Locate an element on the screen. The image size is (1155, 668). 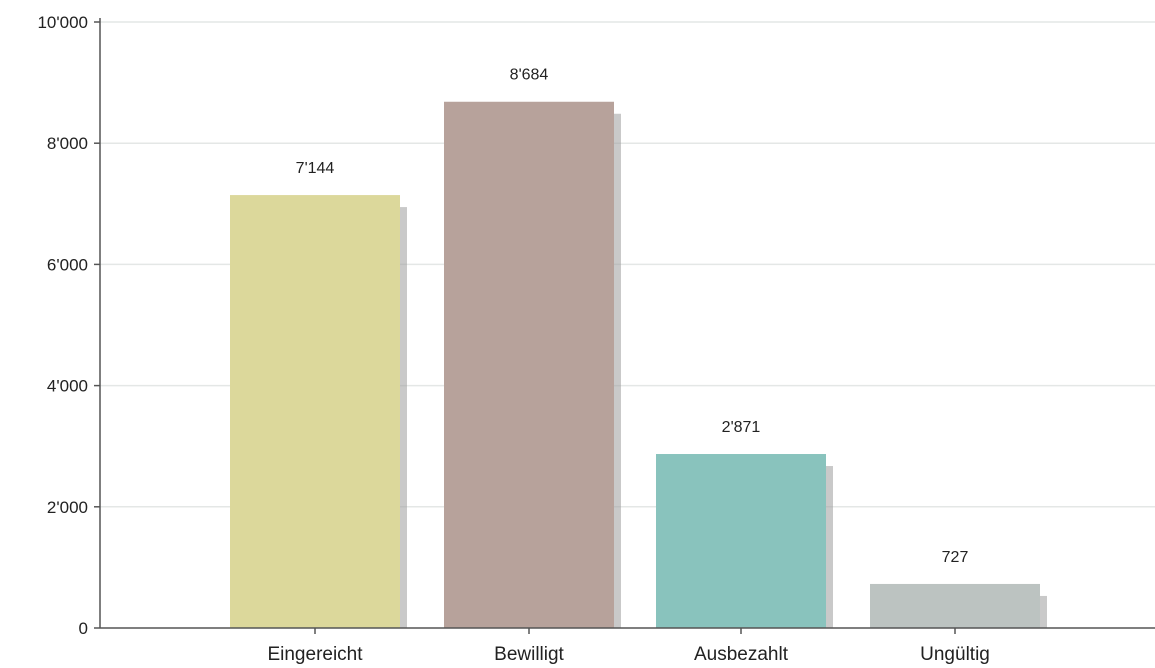
bar-bewilligt is located at coordinates (529, 364).